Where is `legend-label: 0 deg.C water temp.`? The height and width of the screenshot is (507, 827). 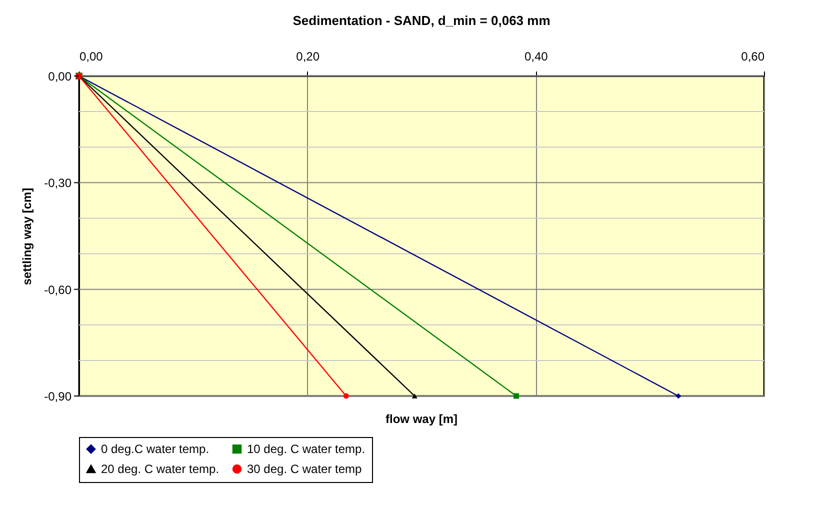 legend-label: 0 deg.C water temp. is located at coordinates (155, 449).